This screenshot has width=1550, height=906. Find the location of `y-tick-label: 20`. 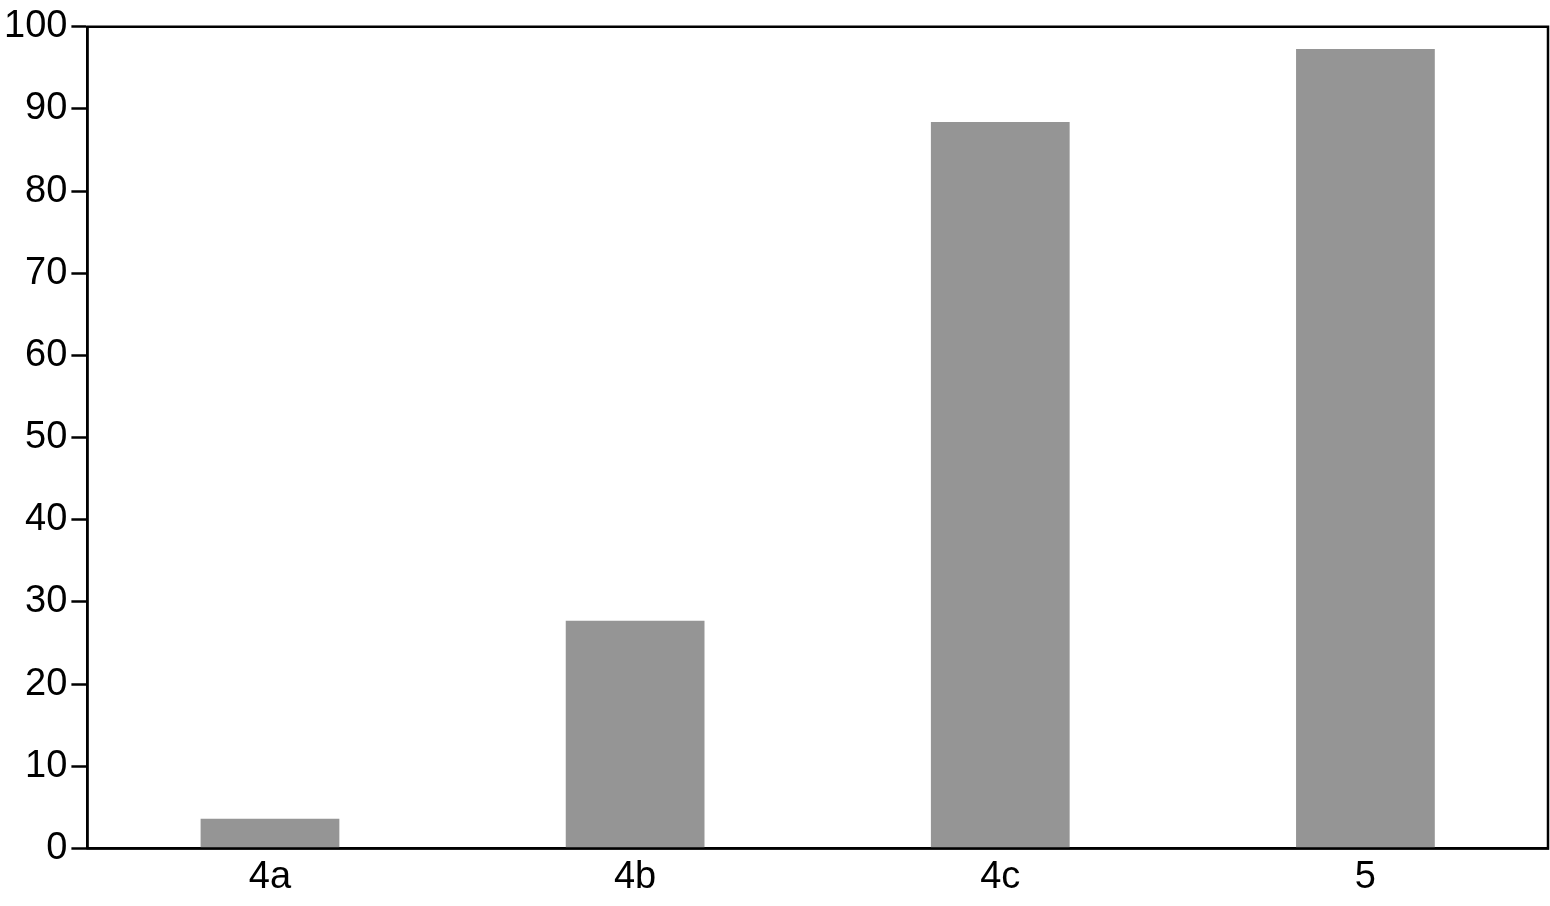

y-tick-label: 20 is located at coordinates (46, 681).